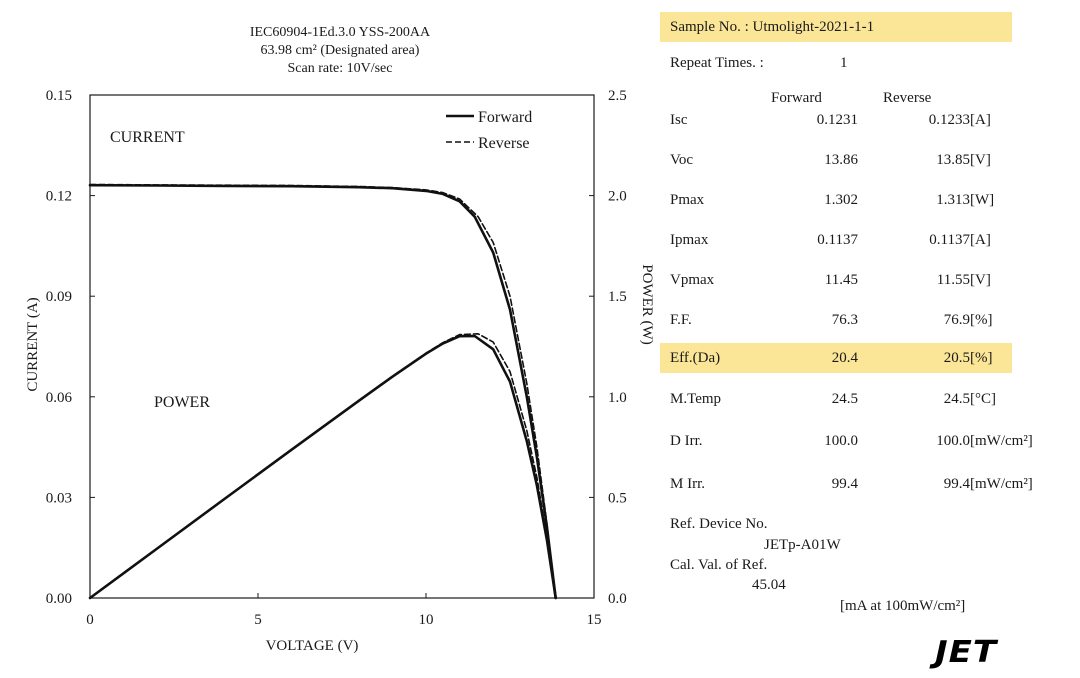  Describe the element at coordinates (504, 143) in the screenshot. I see `legend-label-reverse: Reverse` at that location.